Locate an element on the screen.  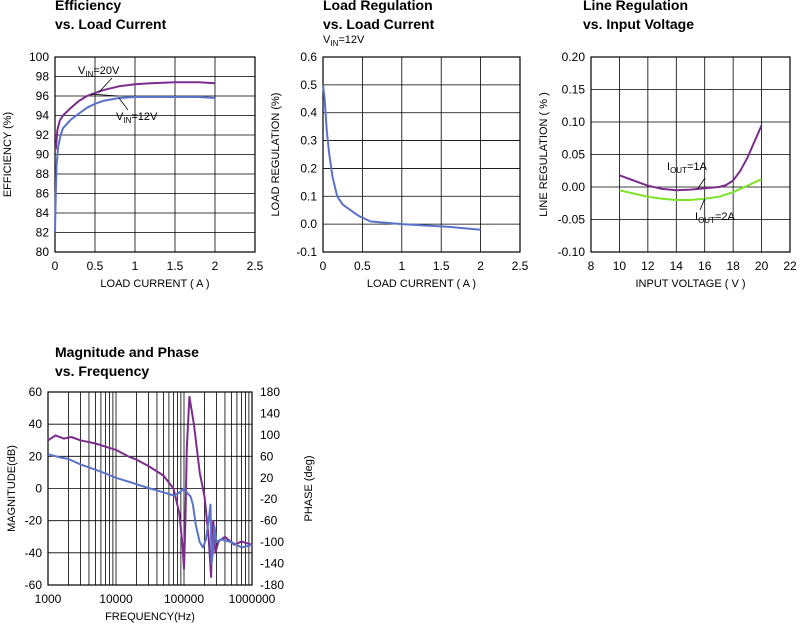
annotation-vin-12v: VIN=12V is located at coordinates (137, 118).